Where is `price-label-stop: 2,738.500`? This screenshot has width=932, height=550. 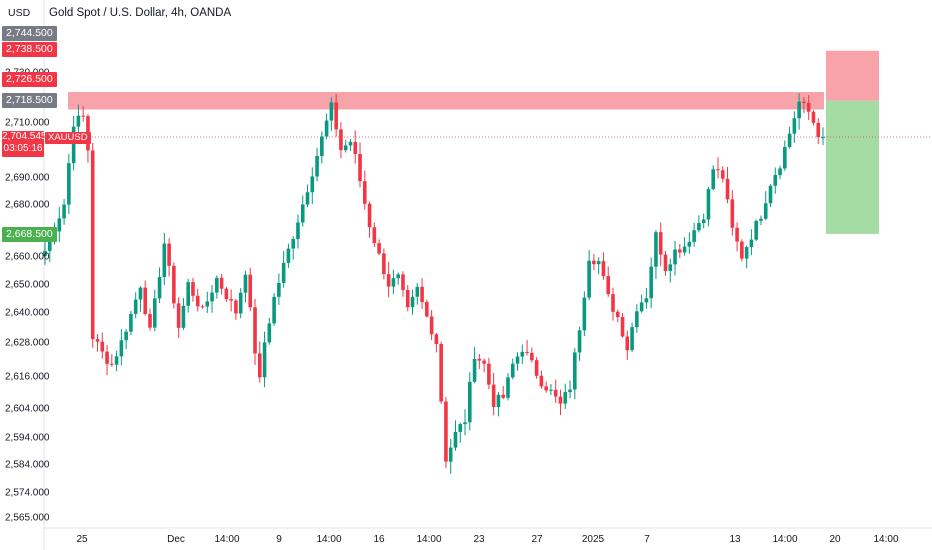
price-label-stop: 2,738.500 is located at coordinates (29, 49).